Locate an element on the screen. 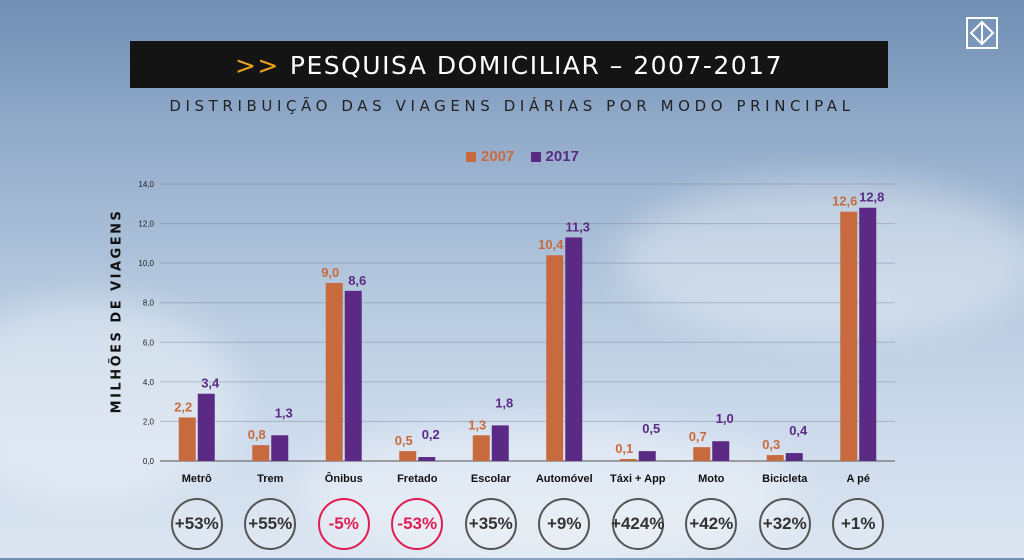 This screenshot has width=1024, height=560. data-label: 12,6 is located at coordinates (844, 201).